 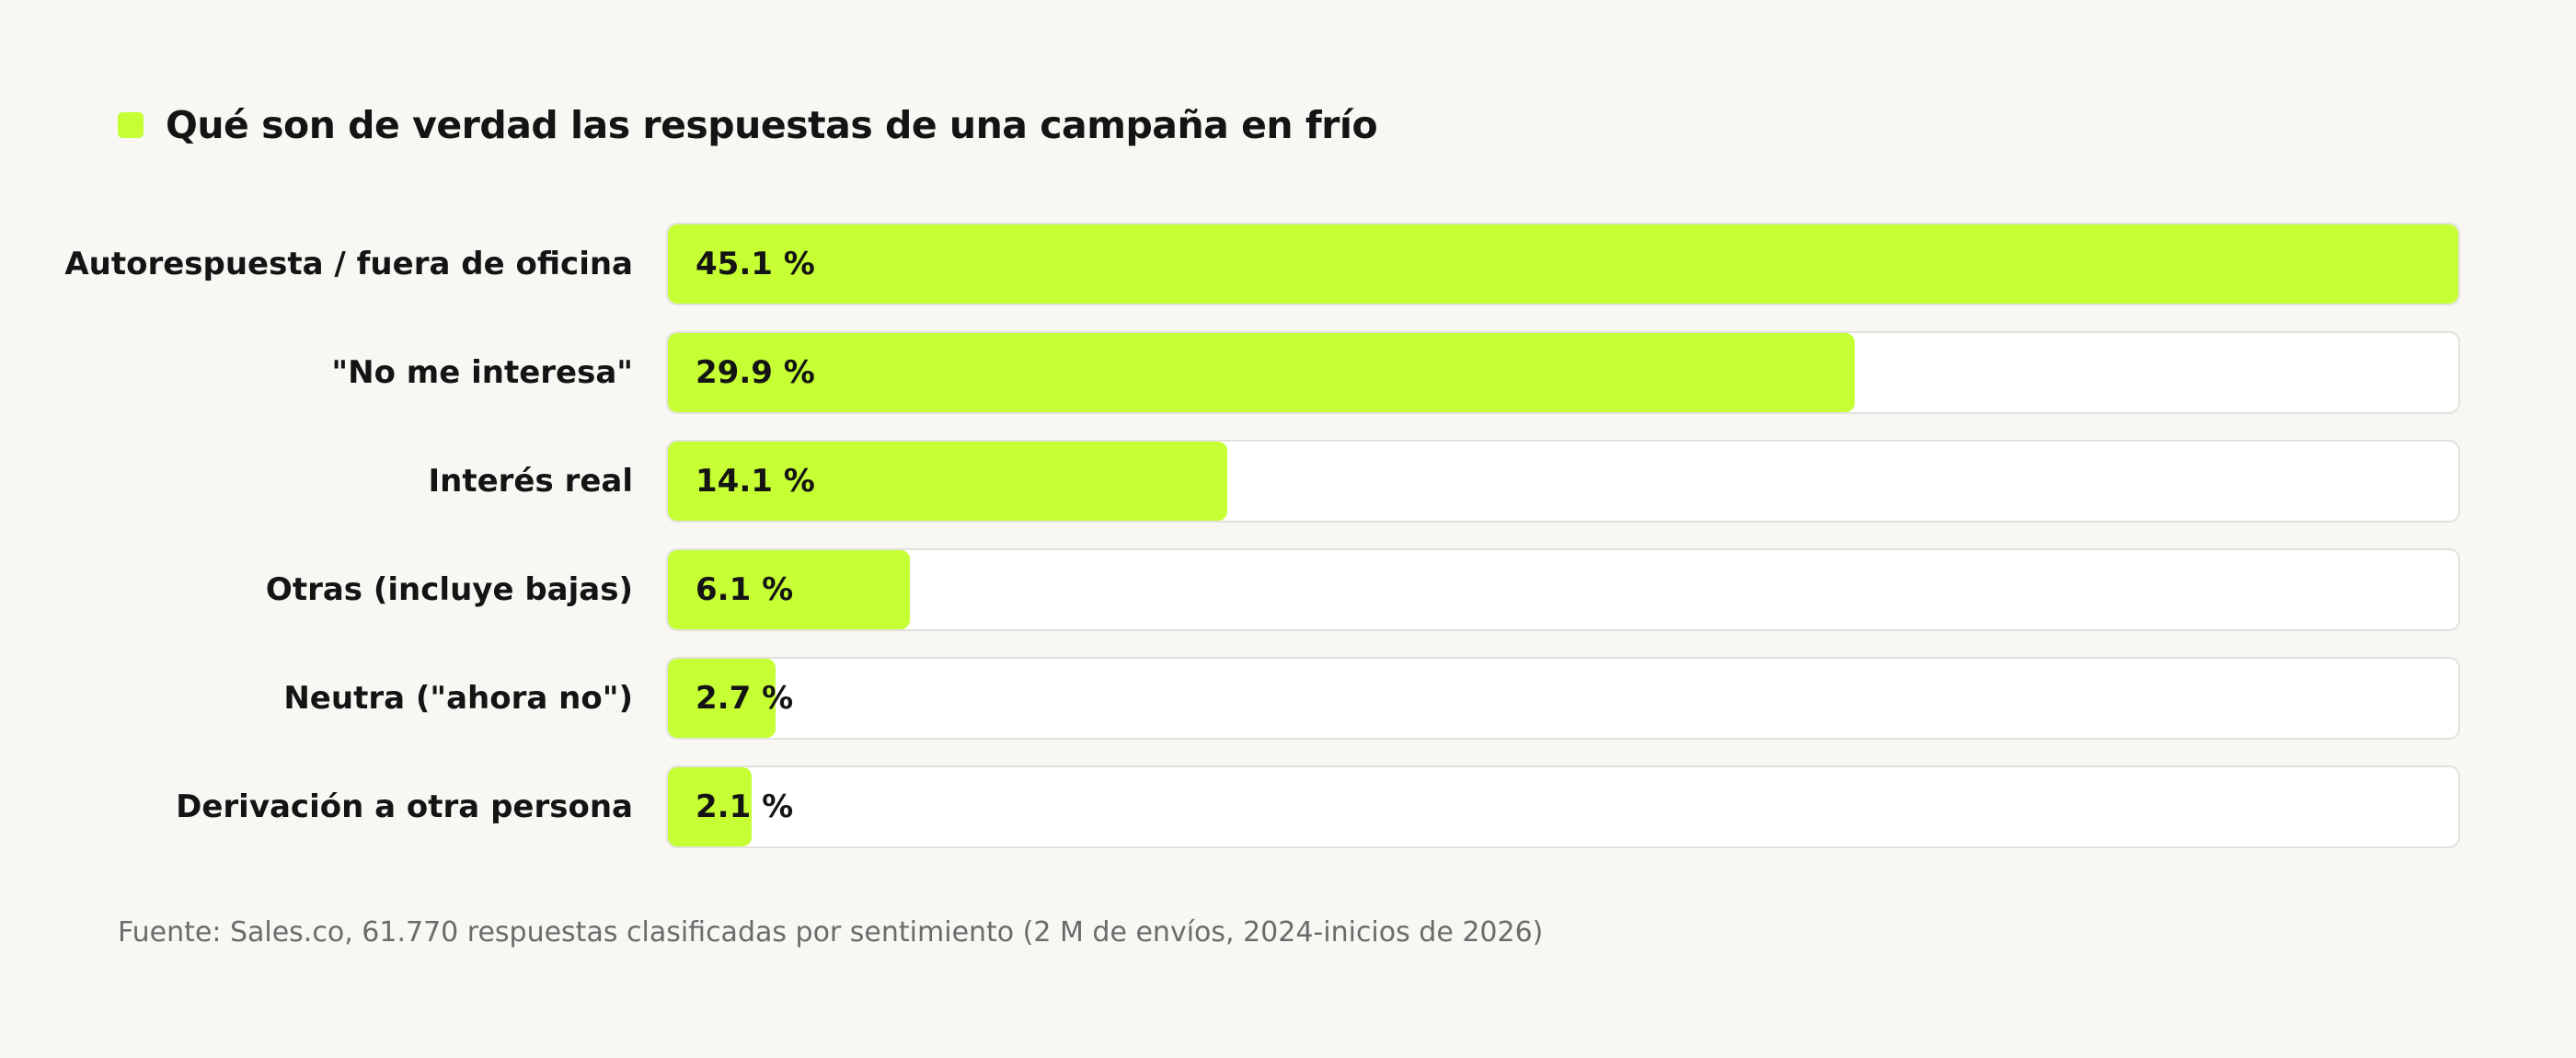 I want to click on bar-track: 2.1 %, so click(x=1563, y=806).